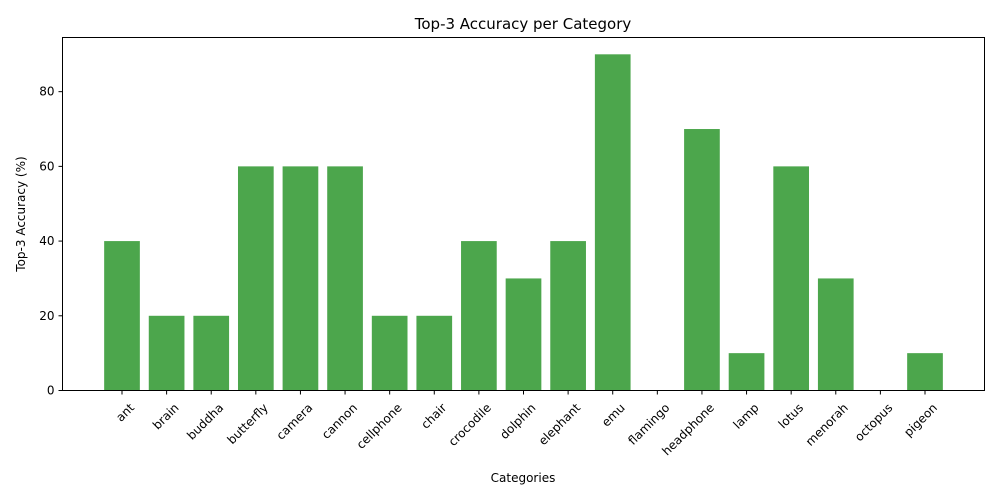 This screenshot has height=500, width=1000. What do you see at coordinates (873, 422) in the screenshot?
I see `x-tick-label-octopus: octopus` at bounding box center [873, 422].